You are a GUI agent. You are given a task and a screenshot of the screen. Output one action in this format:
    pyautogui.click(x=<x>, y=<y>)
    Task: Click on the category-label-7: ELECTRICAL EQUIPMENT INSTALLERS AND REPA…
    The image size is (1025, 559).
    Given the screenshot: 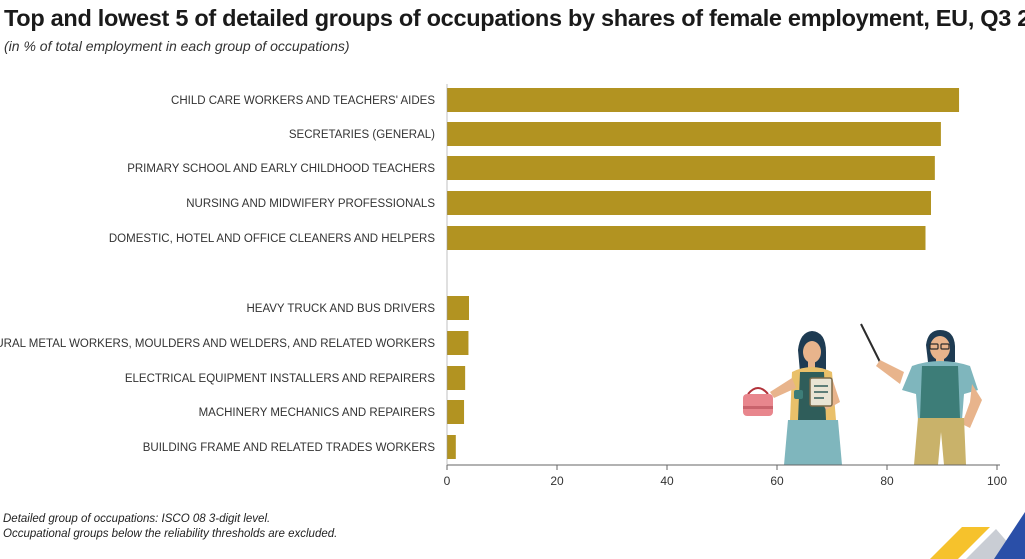 What is the action you would take?
    pyautogui.click(x=280, y=379)
    